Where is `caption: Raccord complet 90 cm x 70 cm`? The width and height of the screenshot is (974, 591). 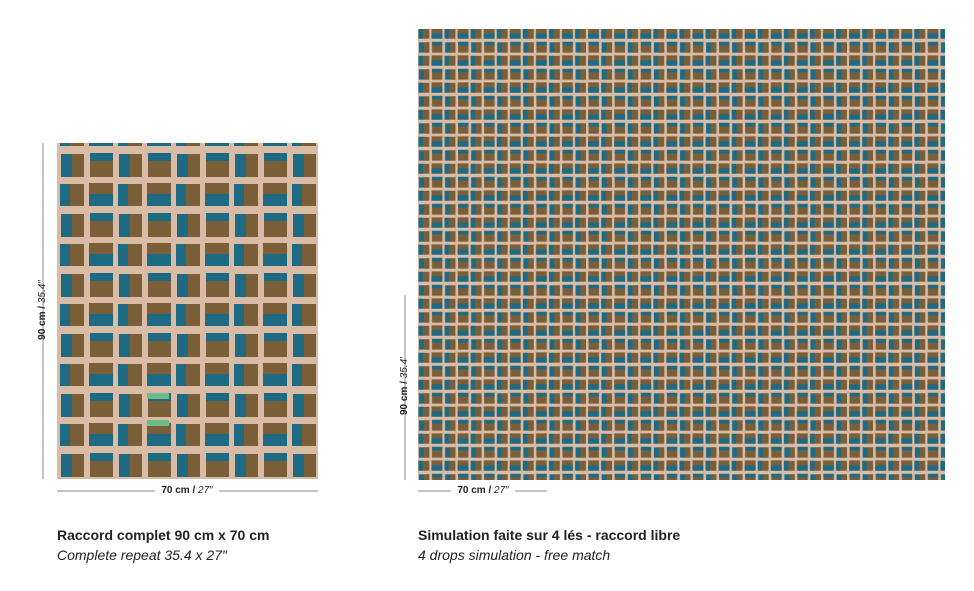 caption: Raccord complet 90 cm x 70 cm is located at coordinates (163, 535).